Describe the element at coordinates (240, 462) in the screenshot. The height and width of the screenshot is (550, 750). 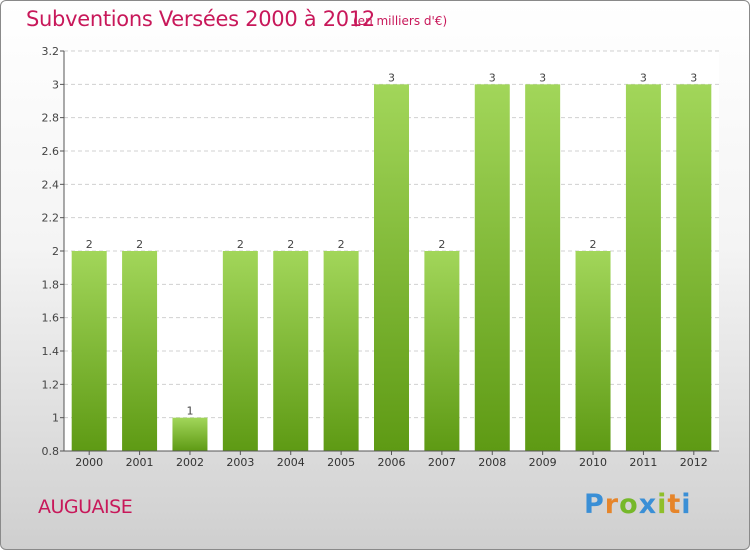
I see `x-tick-label: 2003` at that location.